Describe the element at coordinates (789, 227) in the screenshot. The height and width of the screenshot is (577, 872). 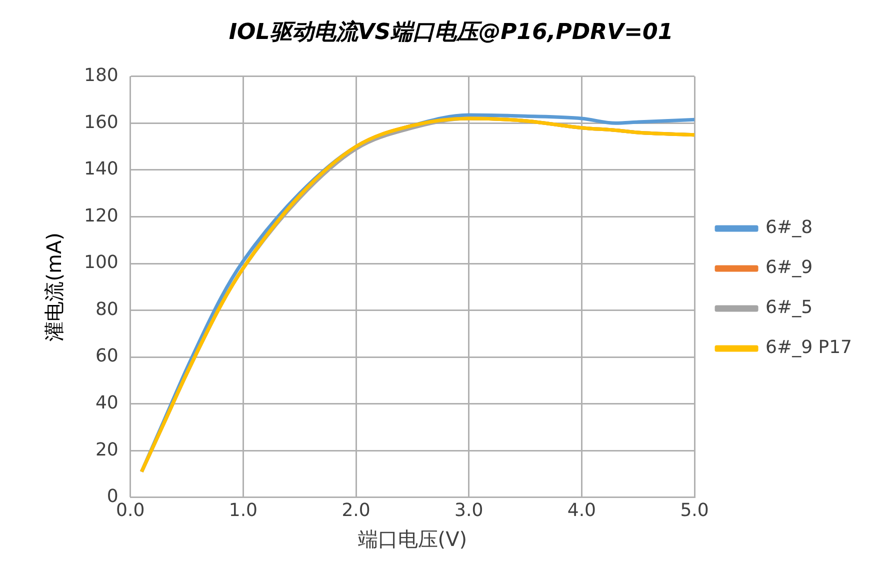
I see `legend-label: 6#_8` at that location.